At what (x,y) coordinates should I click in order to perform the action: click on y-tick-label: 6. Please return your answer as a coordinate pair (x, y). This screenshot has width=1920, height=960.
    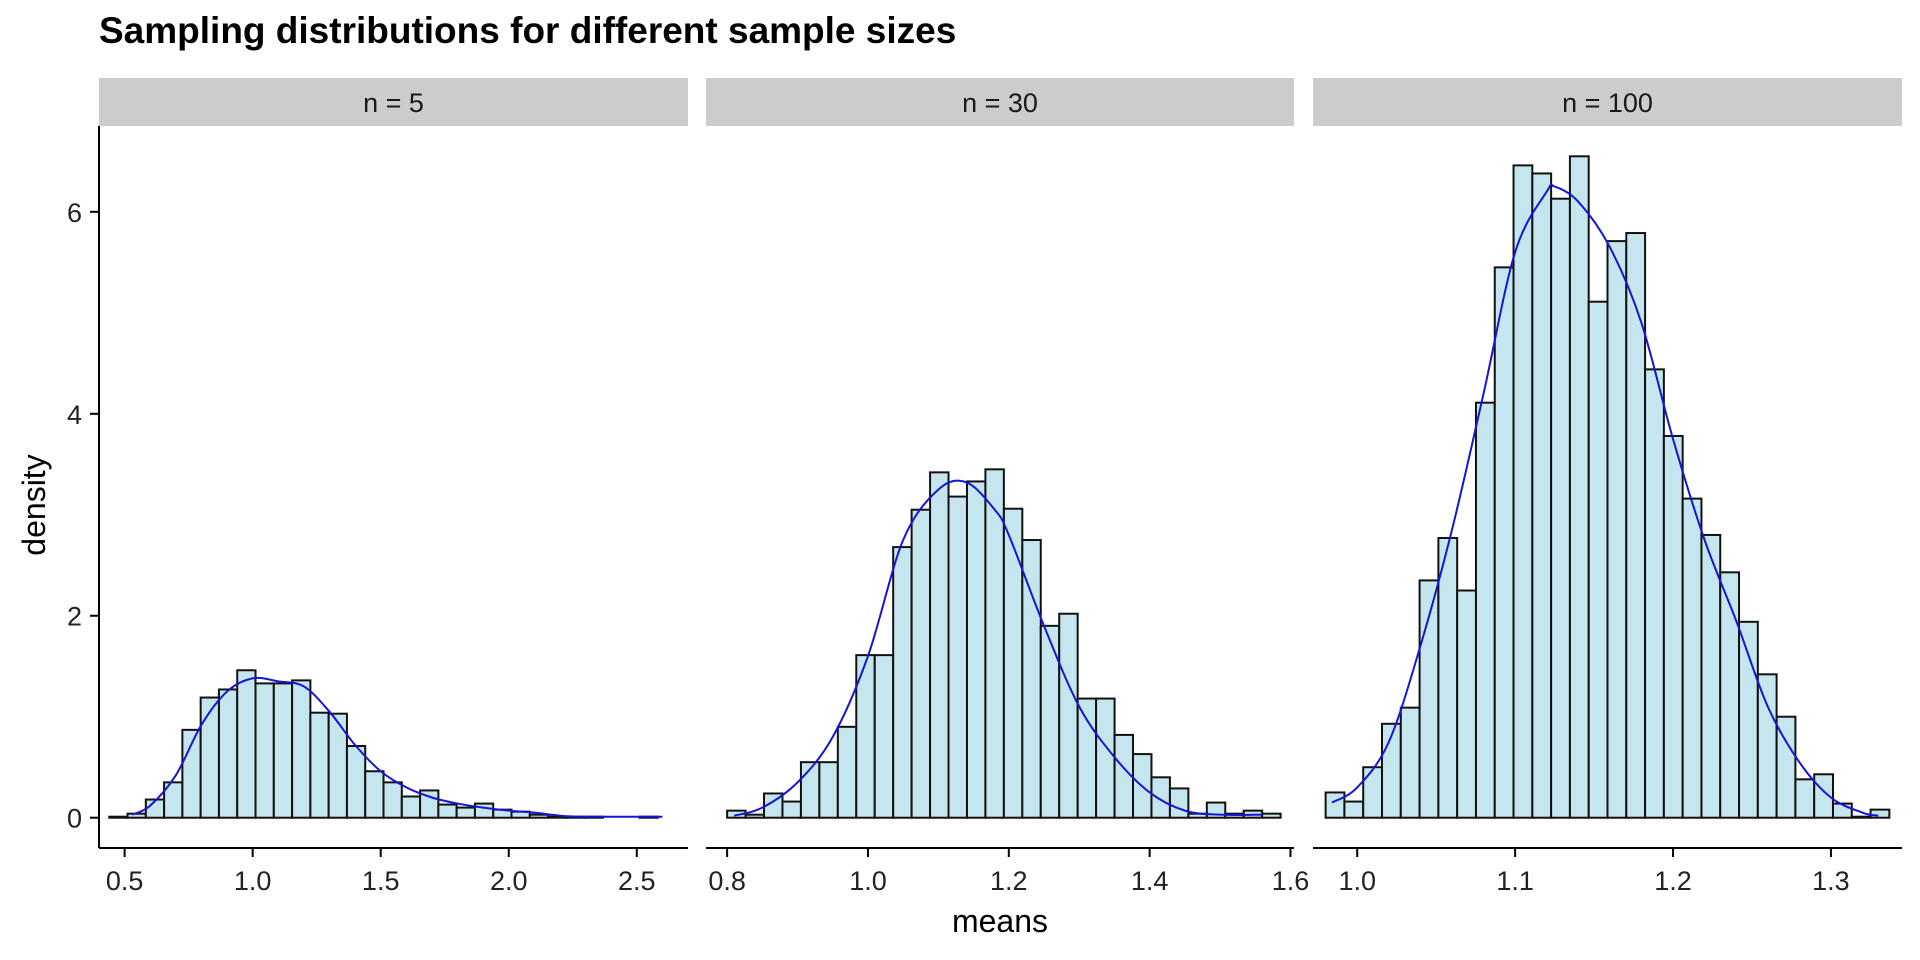
    Looking at the image, I should click on (74, 213).